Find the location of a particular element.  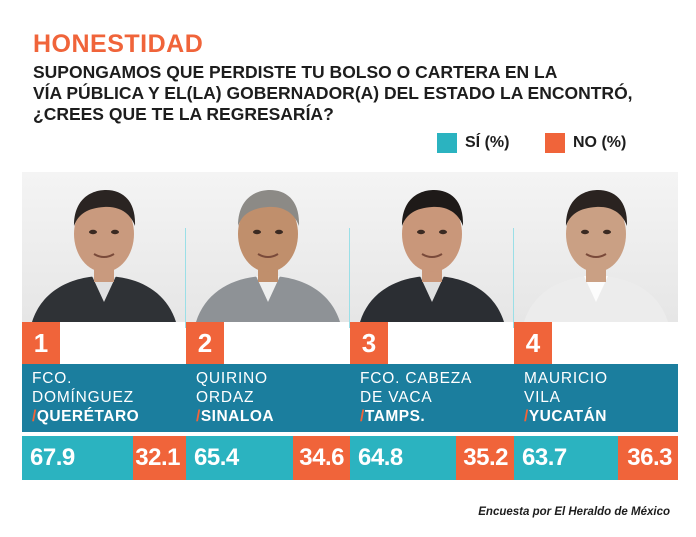

legend-label-no: NO (%) is located at coordinates (600, 142).